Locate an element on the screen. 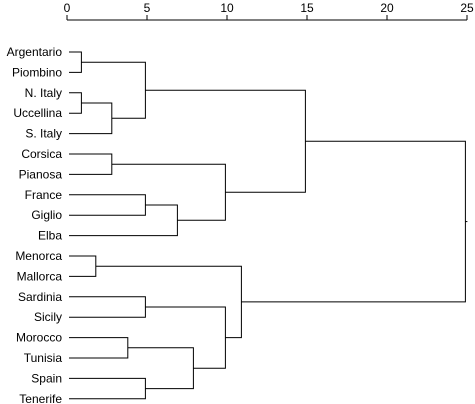 The width and height of the screenshot is (475, 404). leaf-label: Giglio is located at coordinates (46, 215).